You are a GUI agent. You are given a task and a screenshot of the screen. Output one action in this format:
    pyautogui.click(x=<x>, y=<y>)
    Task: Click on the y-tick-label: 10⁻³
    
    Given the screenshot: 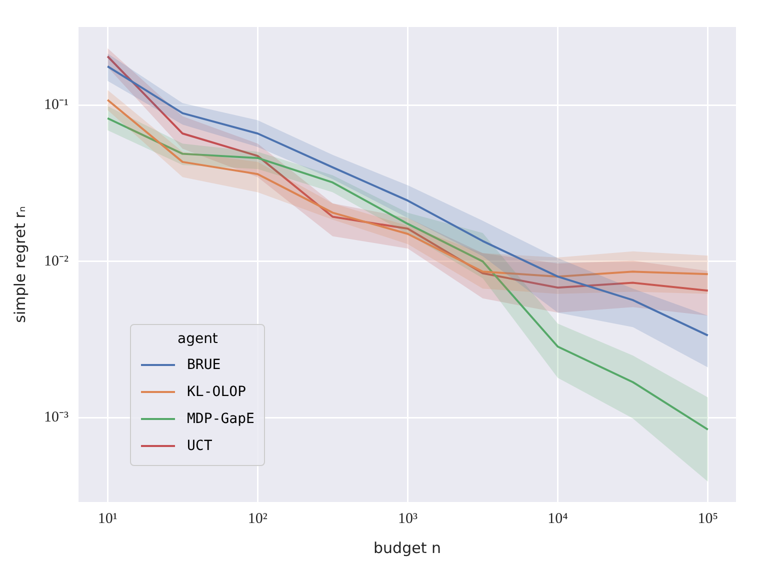 What is the action you would take?
    pyautogui.click(x=56, y=418)
    